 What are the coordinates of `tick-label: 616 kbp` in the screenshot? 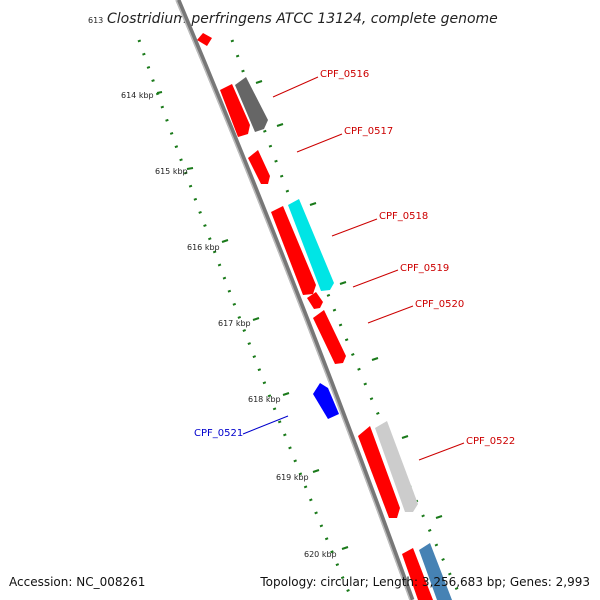 It's located at (203, 247).